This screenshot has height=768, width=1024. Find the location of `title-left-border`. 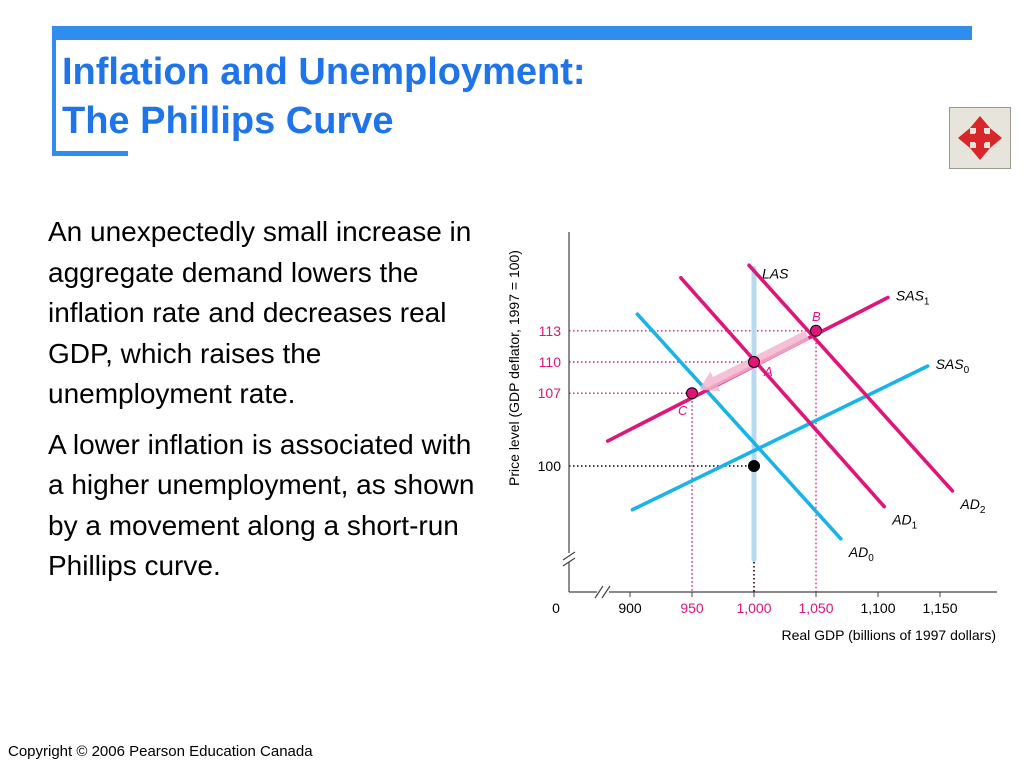

title-left-border is located at coordinates (54, 90).